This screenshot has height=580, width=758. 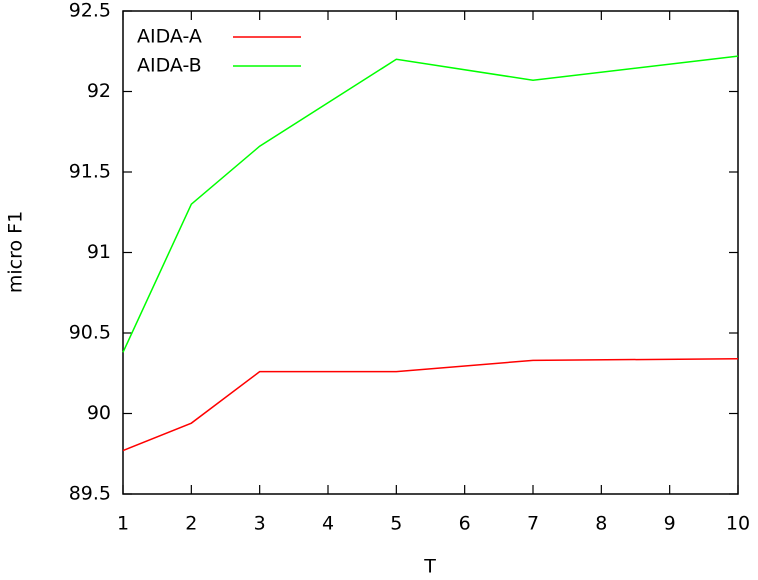 What do you see at coordinates (429, 567) in the screenshot?
I see `x-axis-label: T` at bounding box center [429, 567].